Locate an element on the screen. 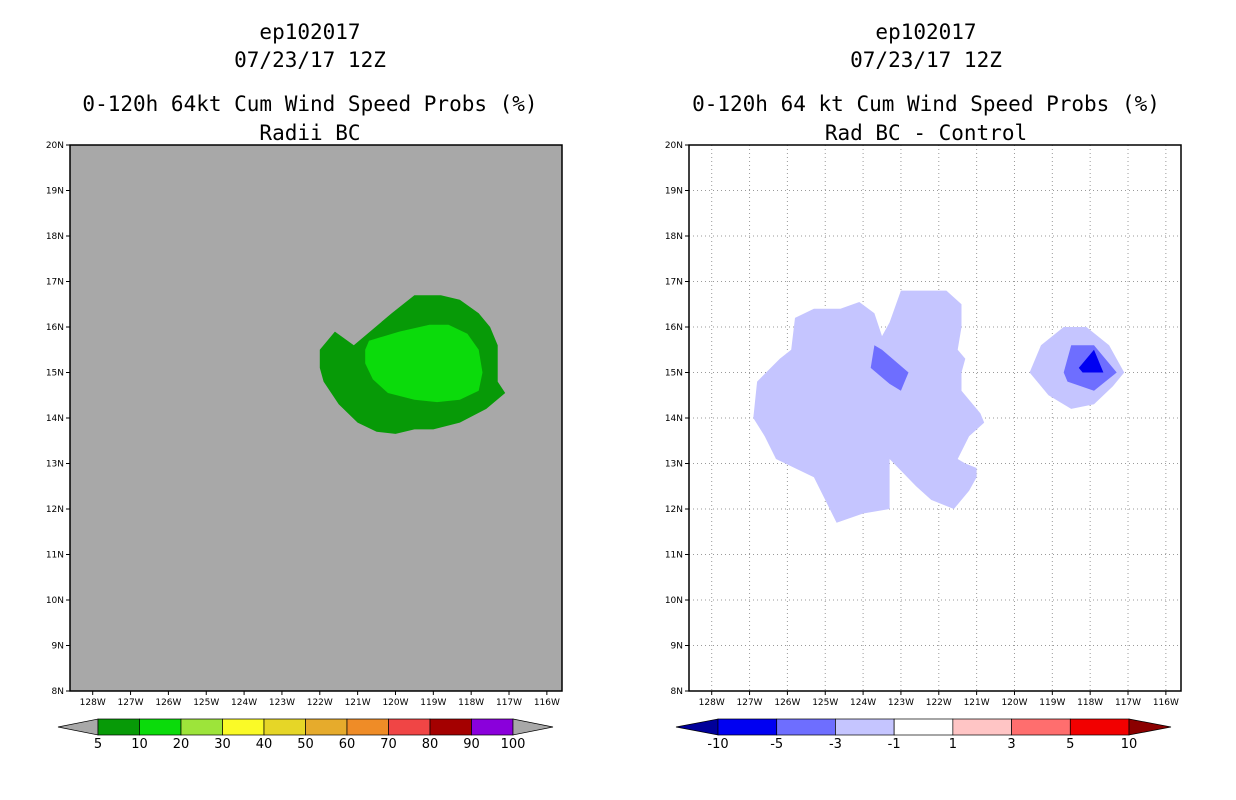 The height and width of the screenshot is (800, 1236). left-ytick-label-17N: 17N is located at coordinates (55, 283).